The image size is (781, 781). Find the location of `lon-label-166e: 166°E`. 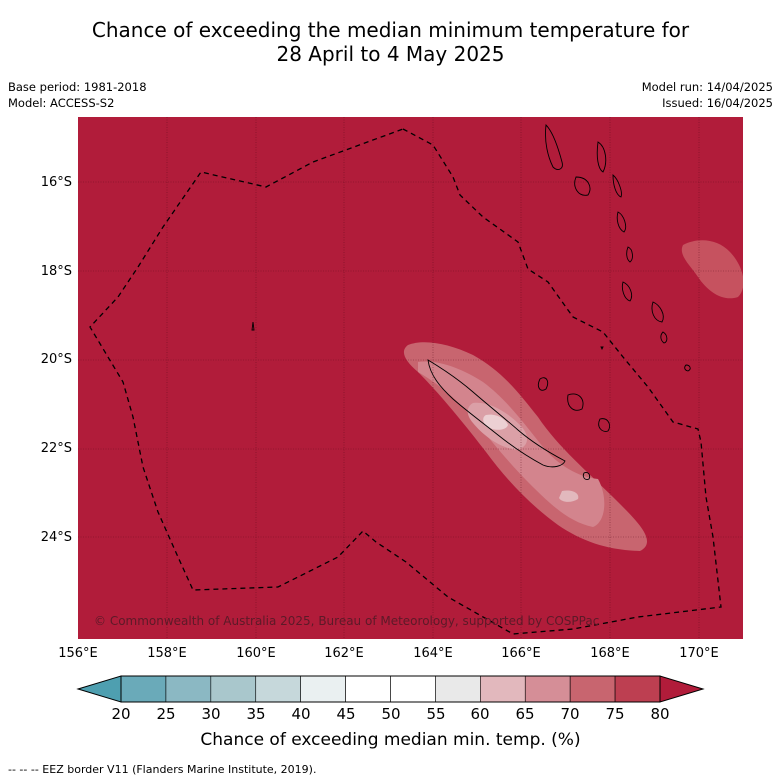

lon-label-166e: 166°E is located at coordinates (521, 653).